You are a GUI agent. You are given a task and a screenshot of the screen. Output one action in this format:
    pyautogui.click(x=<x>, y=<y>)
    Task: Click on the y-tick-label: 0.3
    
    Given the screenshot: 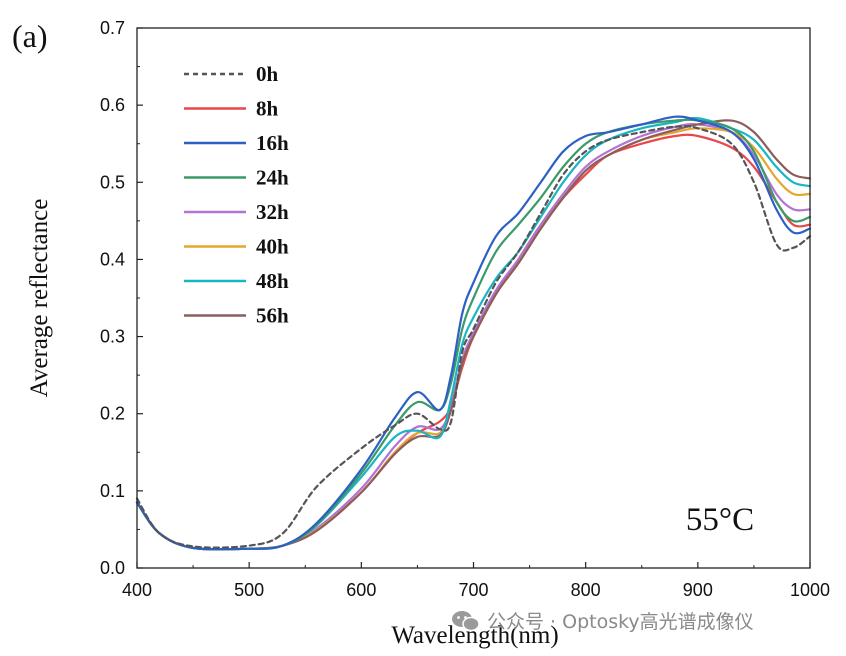 What is the action you would take?
    pyautogui.click(x=112, y=337)
    